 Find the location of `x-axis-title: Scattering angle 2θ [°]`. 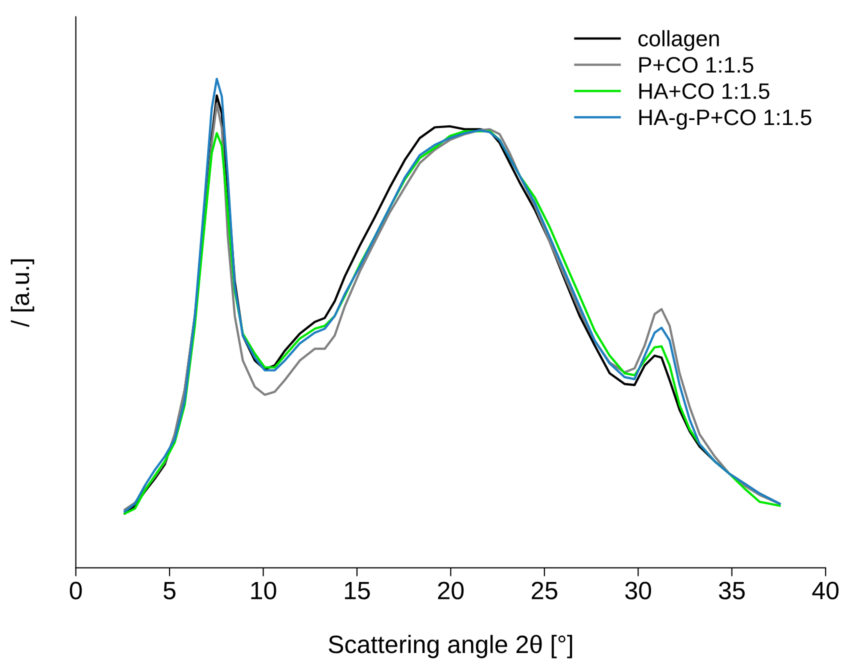

x-axis-title: Scattering angle 2θ [°] is located at coordinates (450, 646).